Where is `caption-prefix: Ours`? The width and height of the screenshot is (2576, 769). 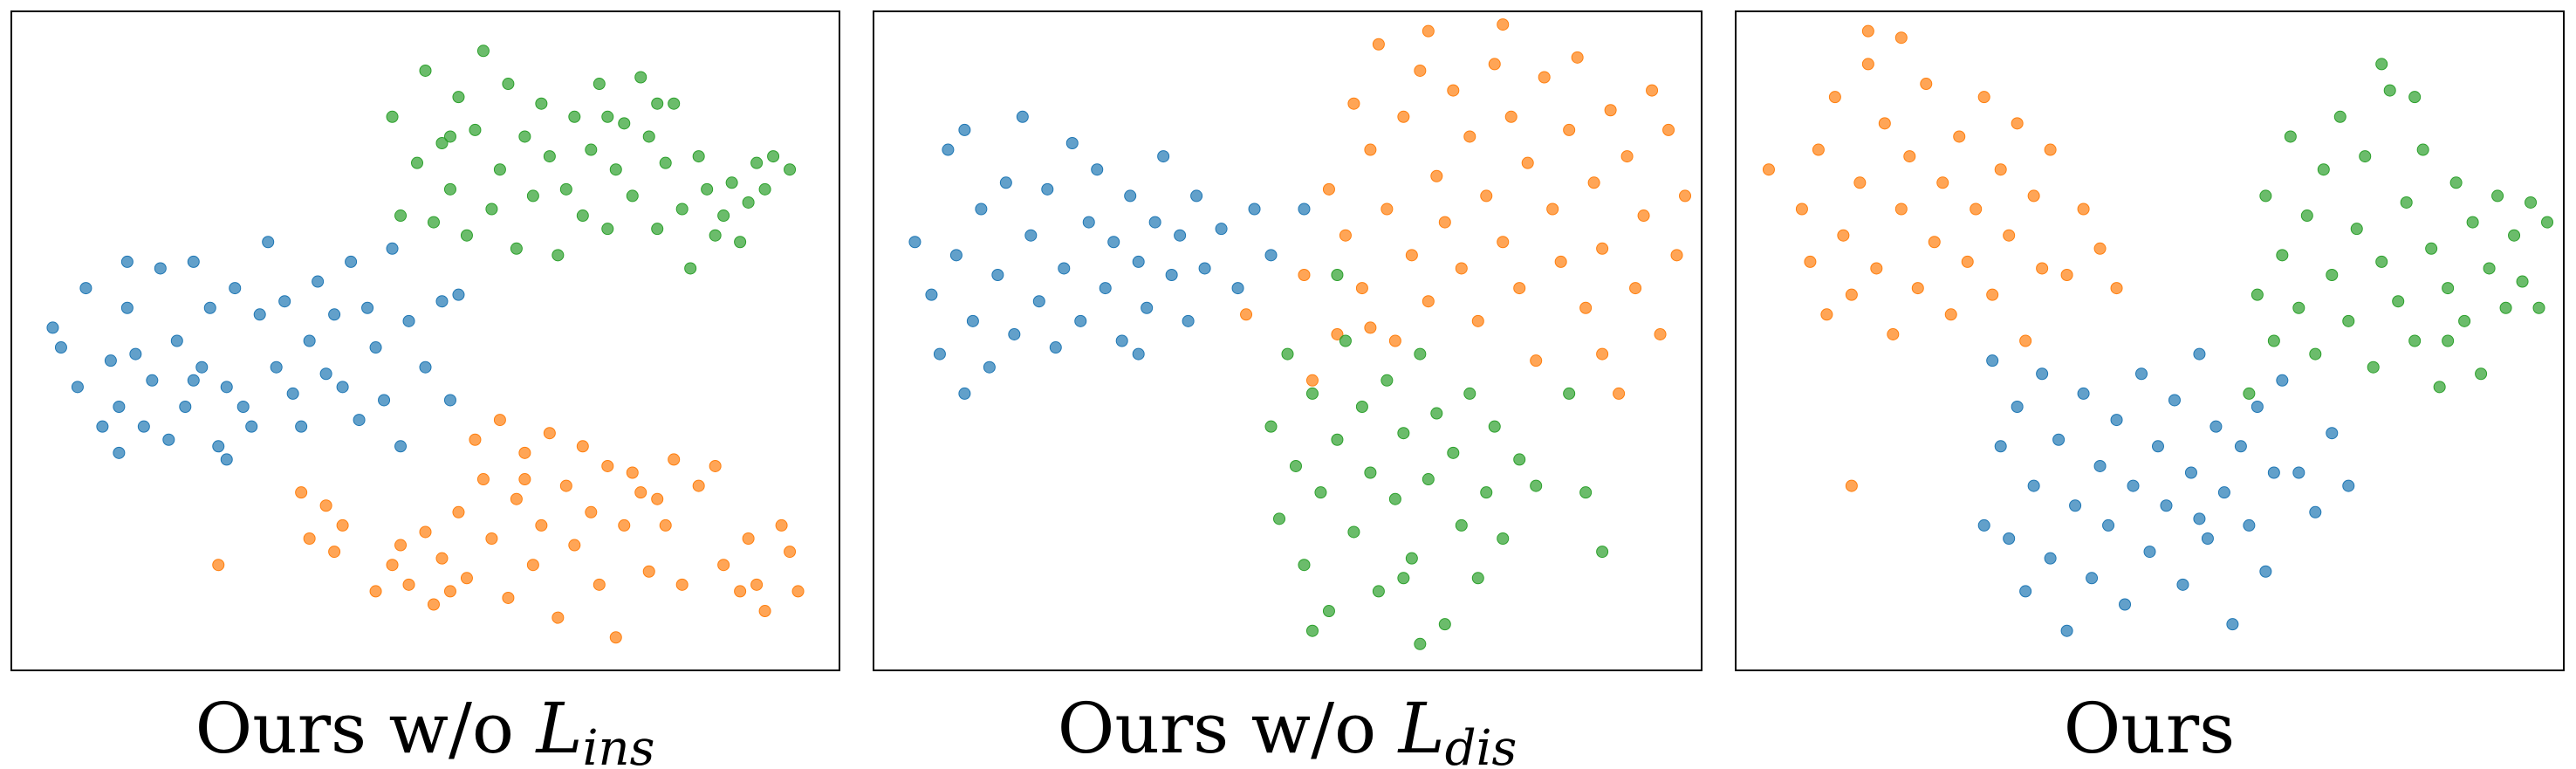
caption-prefix: Ours is located at coordinates (2150, 728).